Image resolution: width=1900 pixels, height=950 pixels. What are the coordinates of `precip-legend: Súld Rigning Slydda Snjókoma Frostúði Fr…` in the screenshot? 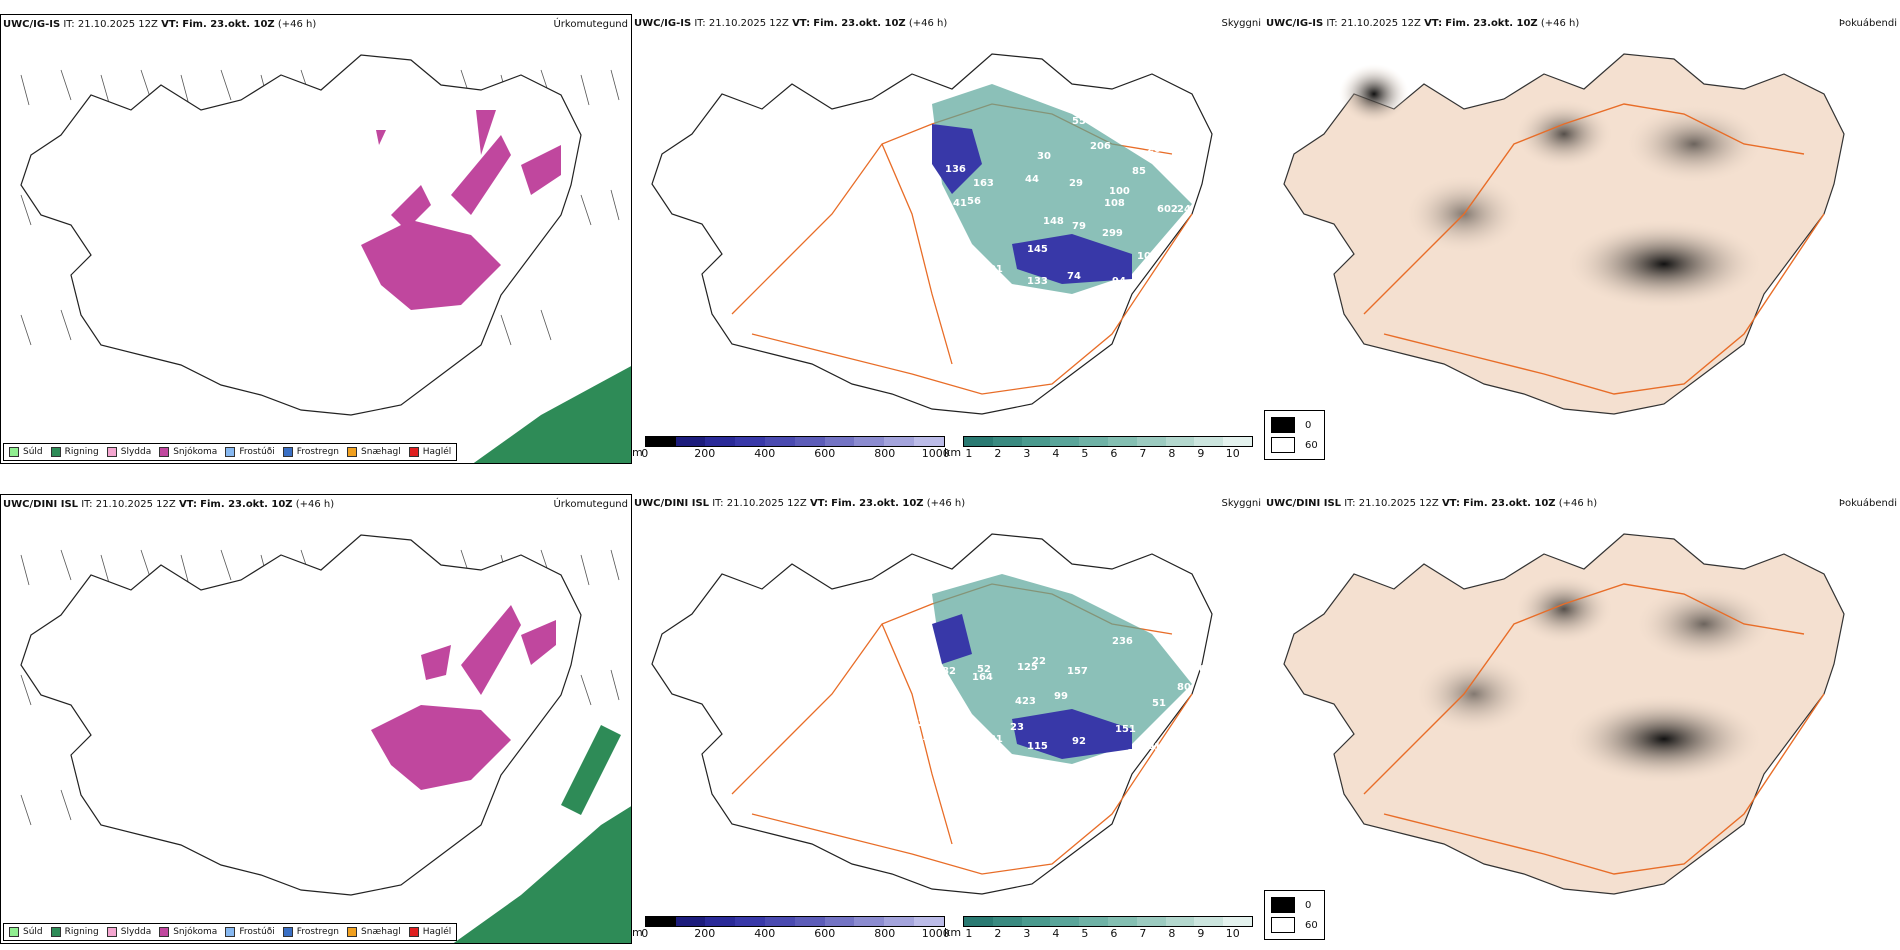 It's located at (230, 452).